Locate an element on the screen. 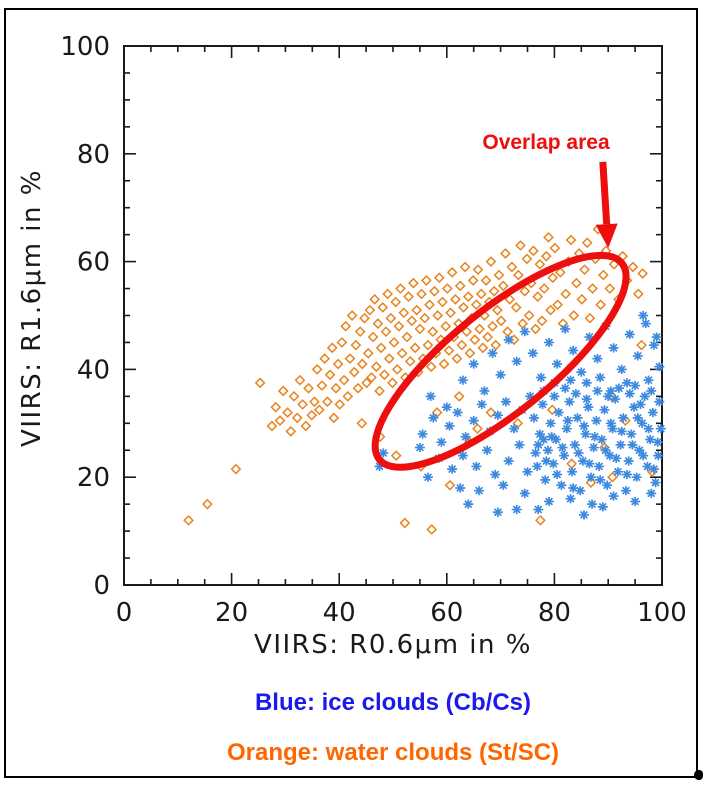 This screenshot has width=704, height=792. x-tick-label: 0 is located at coordinates (124, 613).